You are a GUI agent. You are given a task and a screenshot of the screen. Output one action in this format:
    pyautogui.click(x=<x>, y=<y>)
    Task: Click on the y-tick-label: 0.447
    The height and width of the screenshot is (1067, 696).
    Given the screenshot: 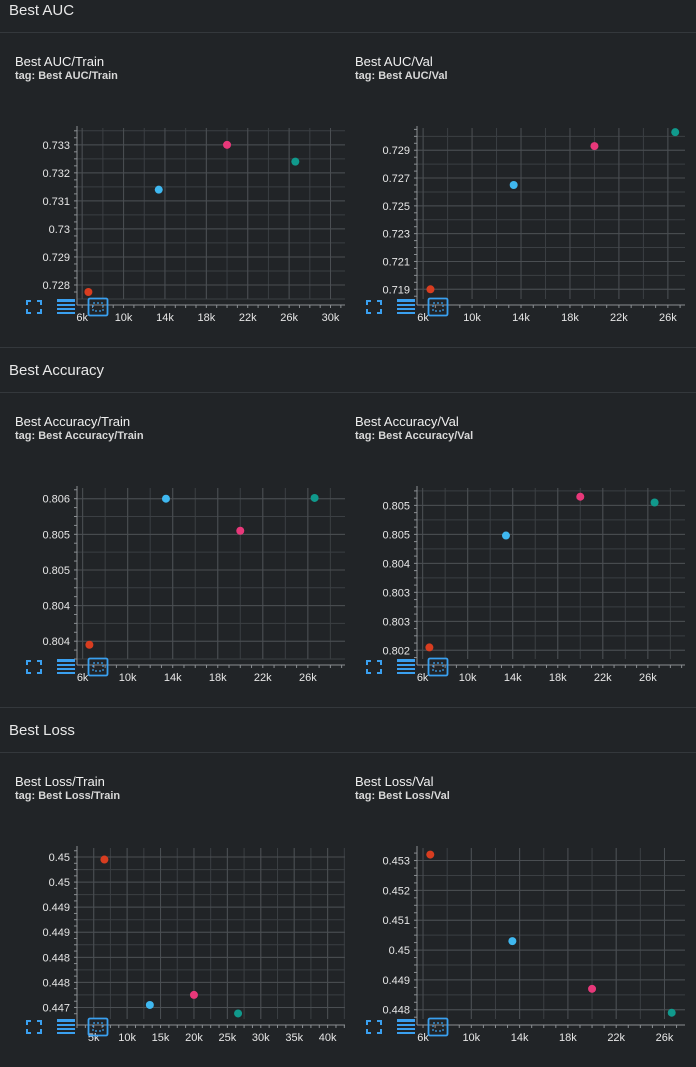 What is the action you would take?
    pyautogui.click(x=56, y=1008)
    